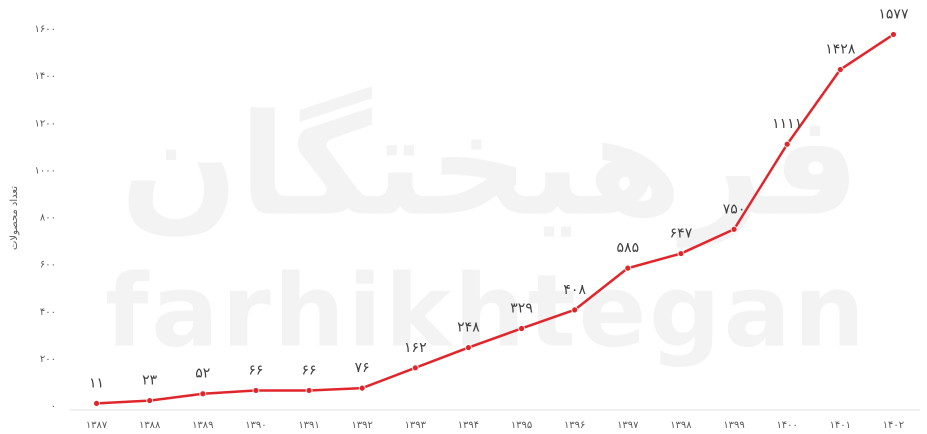 The width and height of the screenshot is (927, 434). What do you see at coordinates (628, 248) in the screenshot?
I see `data-label: ۵۸۵` at bounding box center [628, 248].